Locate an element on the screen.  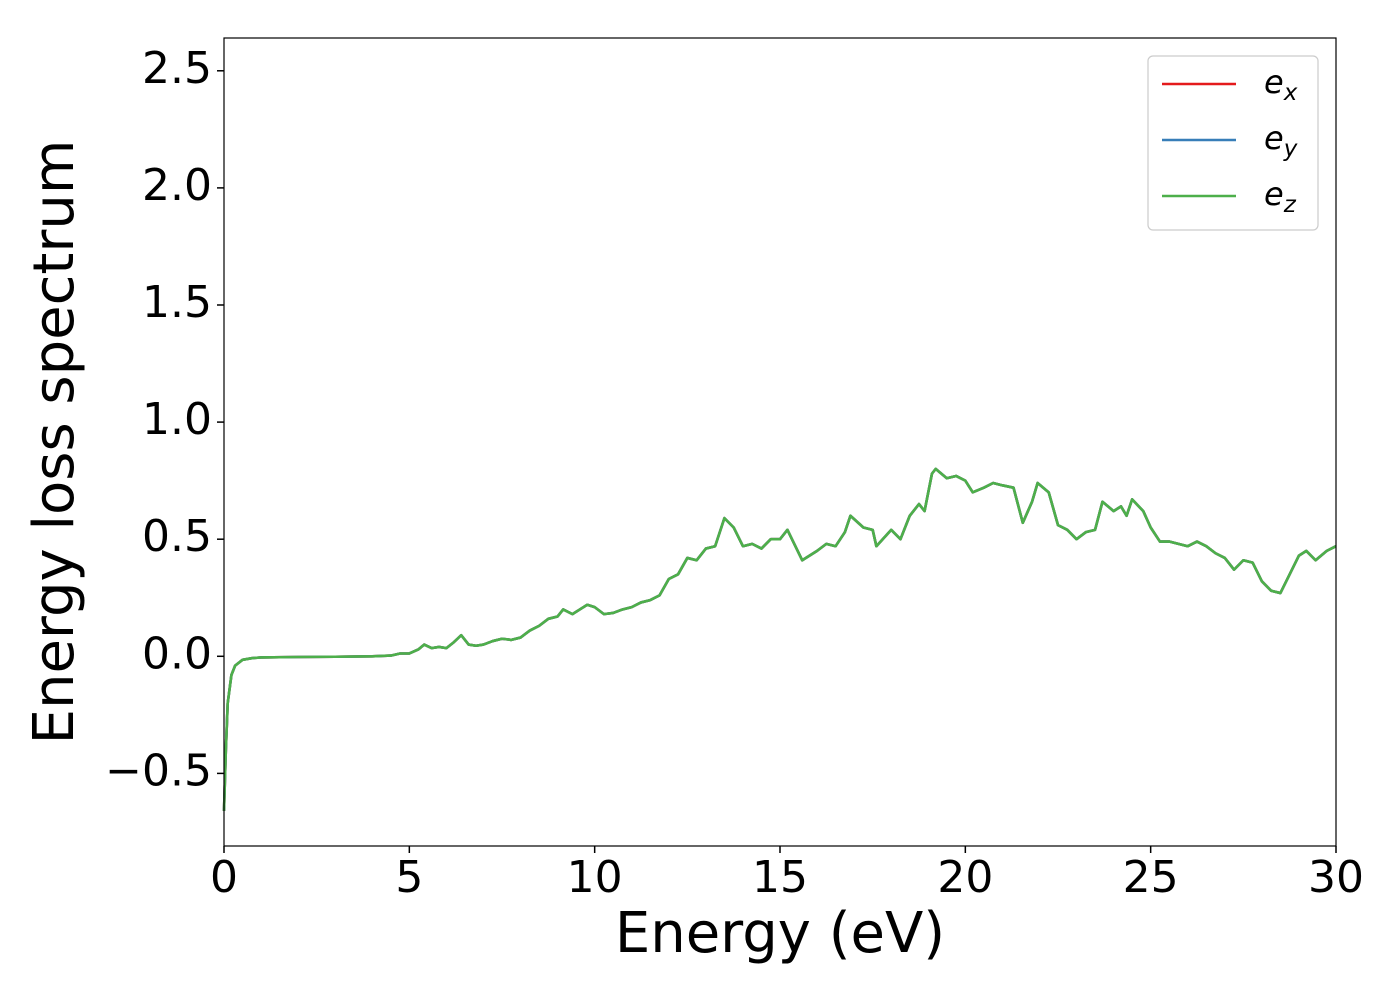
y-tick-label: 1.0 is located at coordinates (177, 419).